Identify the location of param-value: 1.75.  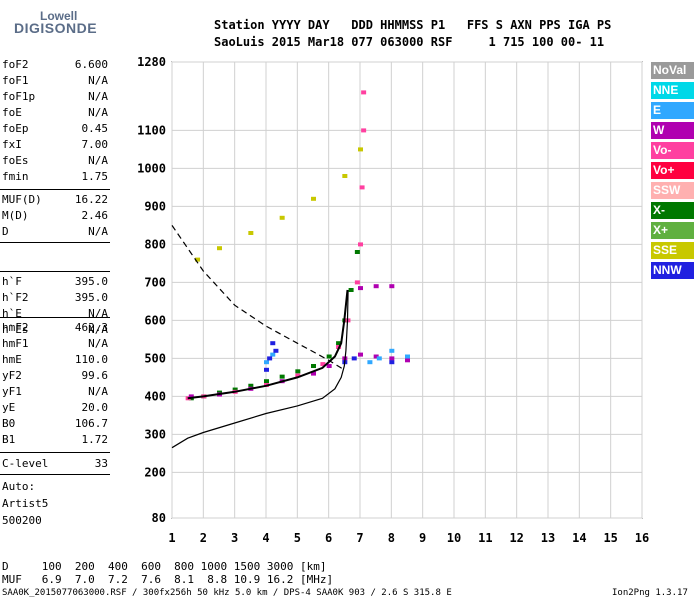
(95, 176).